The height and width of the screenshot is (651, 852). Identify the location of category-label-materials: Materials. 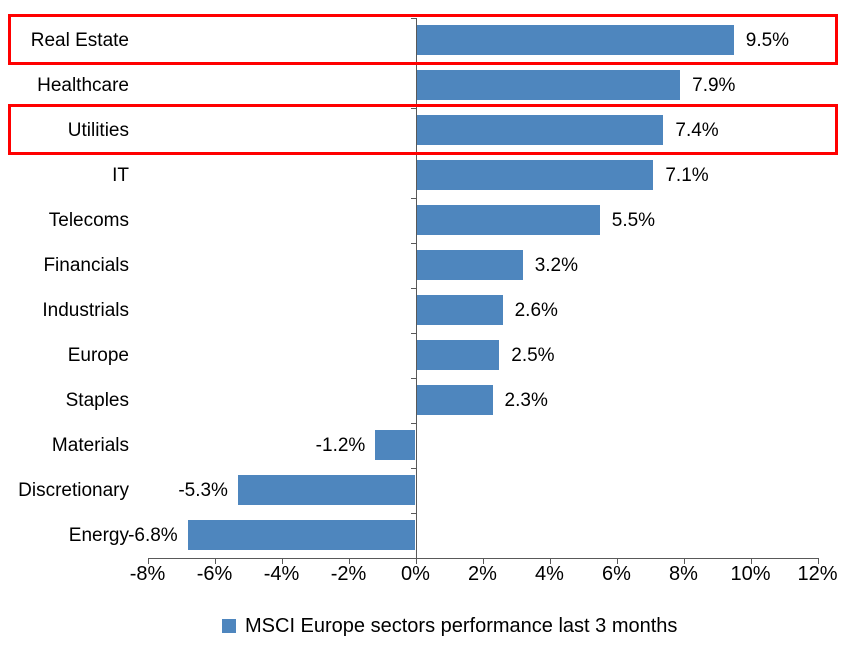
(90, 445).